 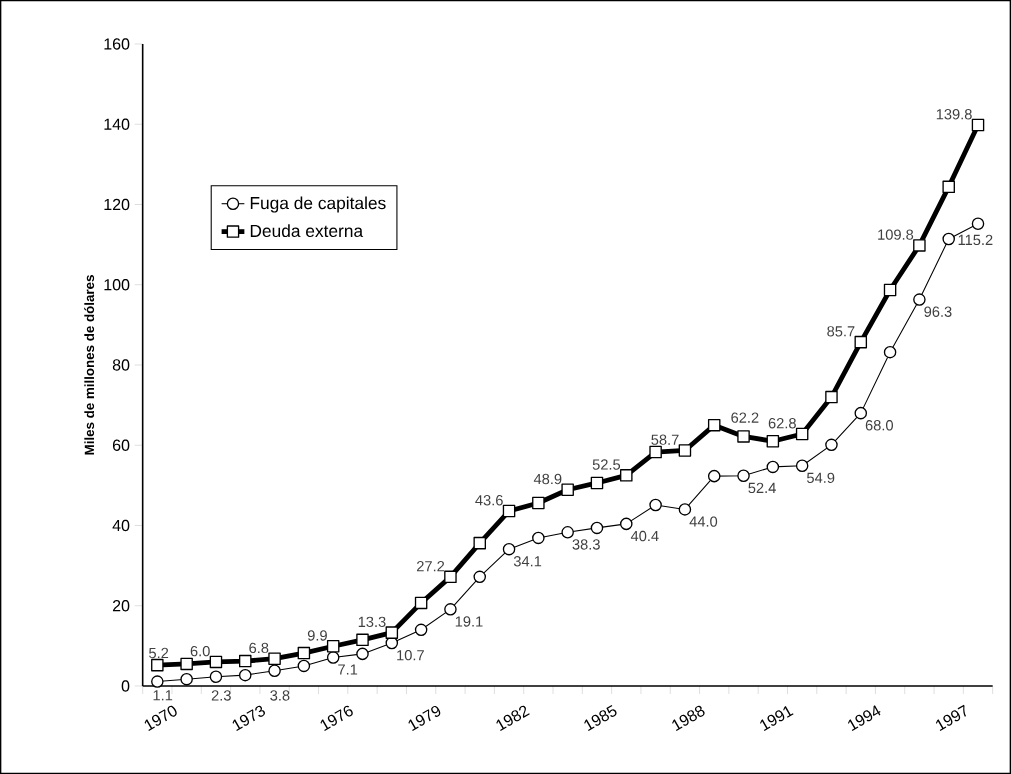 What do you see at coordinates (159, 653) in the screenshot?
I see `data-label: 5.2` at bounding box center [159, 653].